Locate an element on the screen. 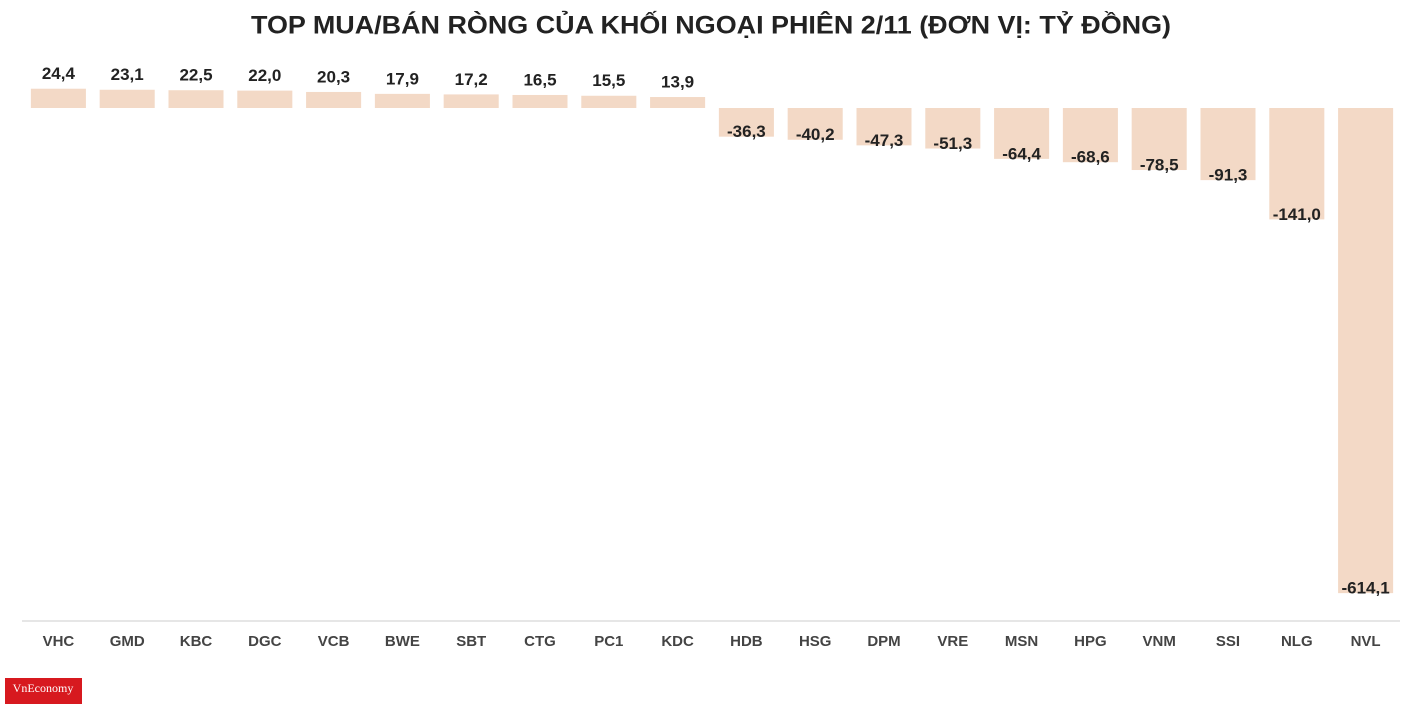  x-tick-label: HSG is located at coordinates (815, 641).